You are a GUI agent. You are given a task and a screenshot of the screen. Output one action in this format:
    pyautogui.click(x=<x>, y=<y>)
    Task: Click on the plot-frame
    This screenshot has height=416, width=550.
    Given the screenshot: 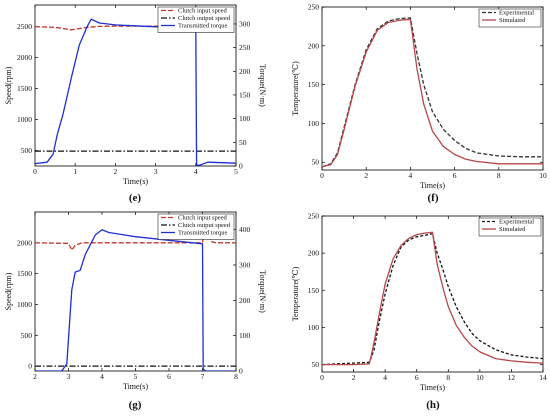 What is the action you would take?
    pyautogui.click(x=135, y=85)
    